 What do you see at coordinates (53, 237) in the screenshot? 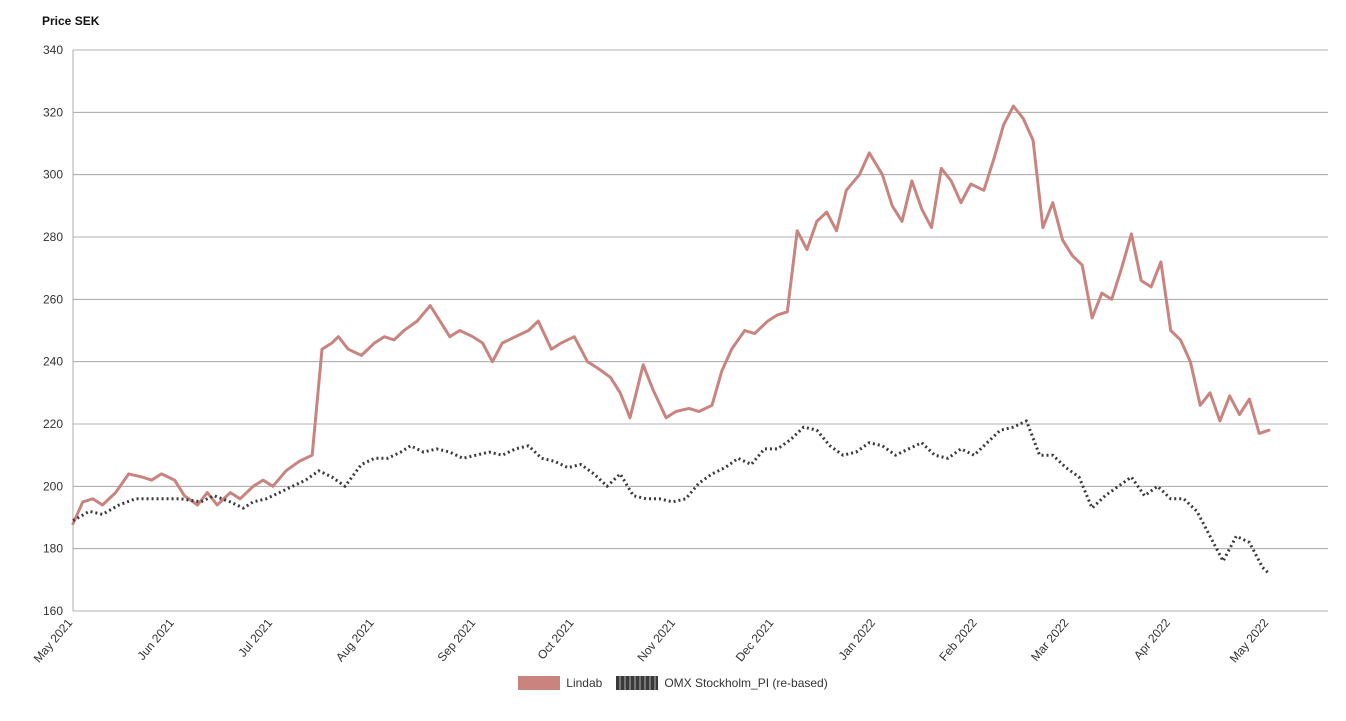
I see `y-tick-label: 280` at bounding box center [53, 237].